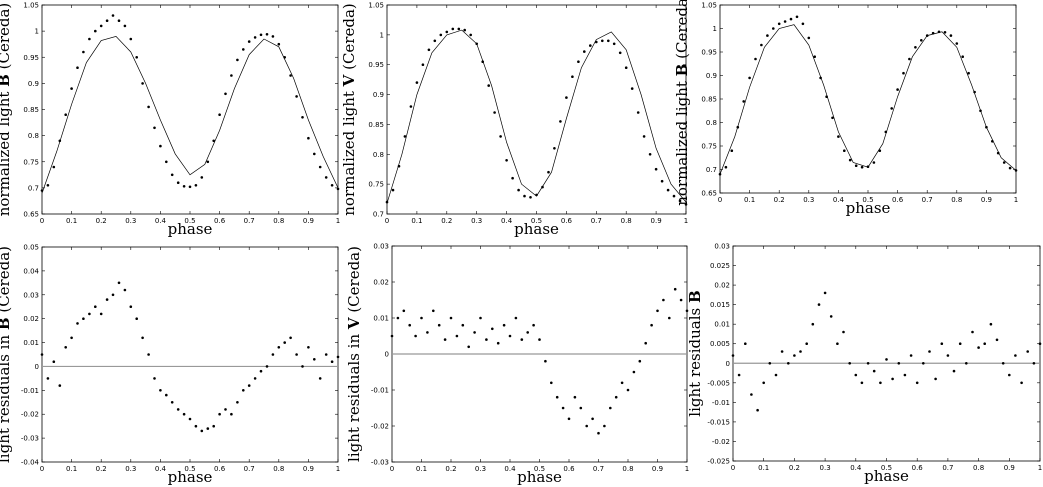 This screenshot has width=1043, height=487. Describe the element at coordinates (378, 155) in the screenshot. I see `y-tick-label: 0.8` at that location.